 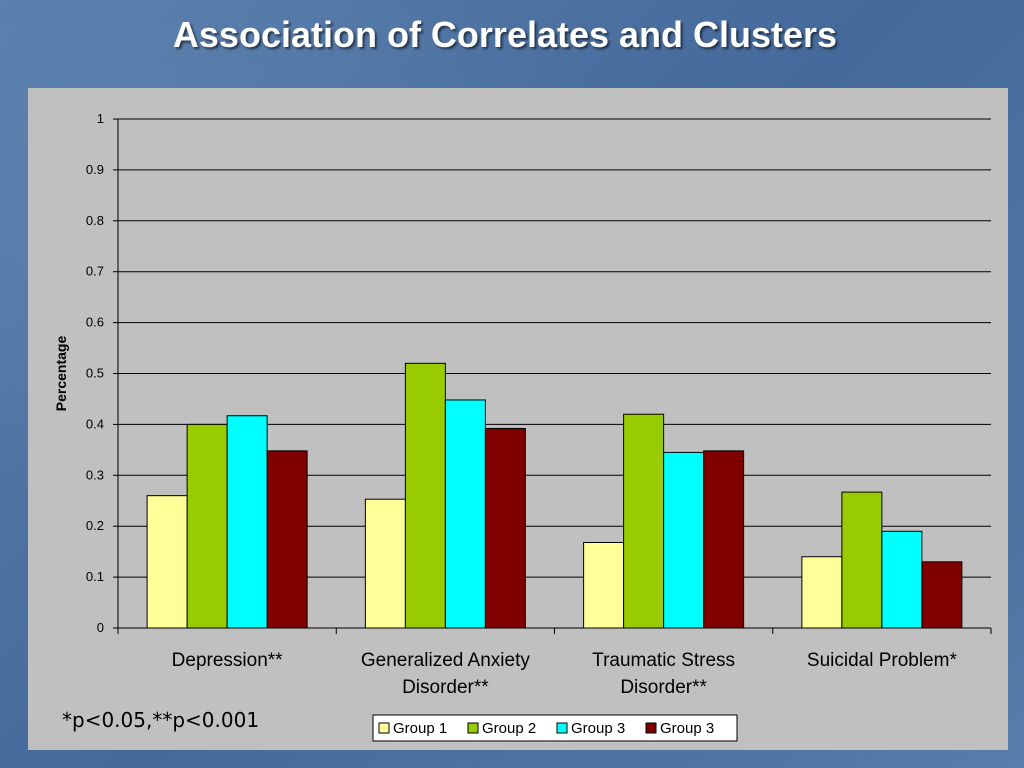 I want to click on y-axis-label: Percentage, so click(x=61, y=374).